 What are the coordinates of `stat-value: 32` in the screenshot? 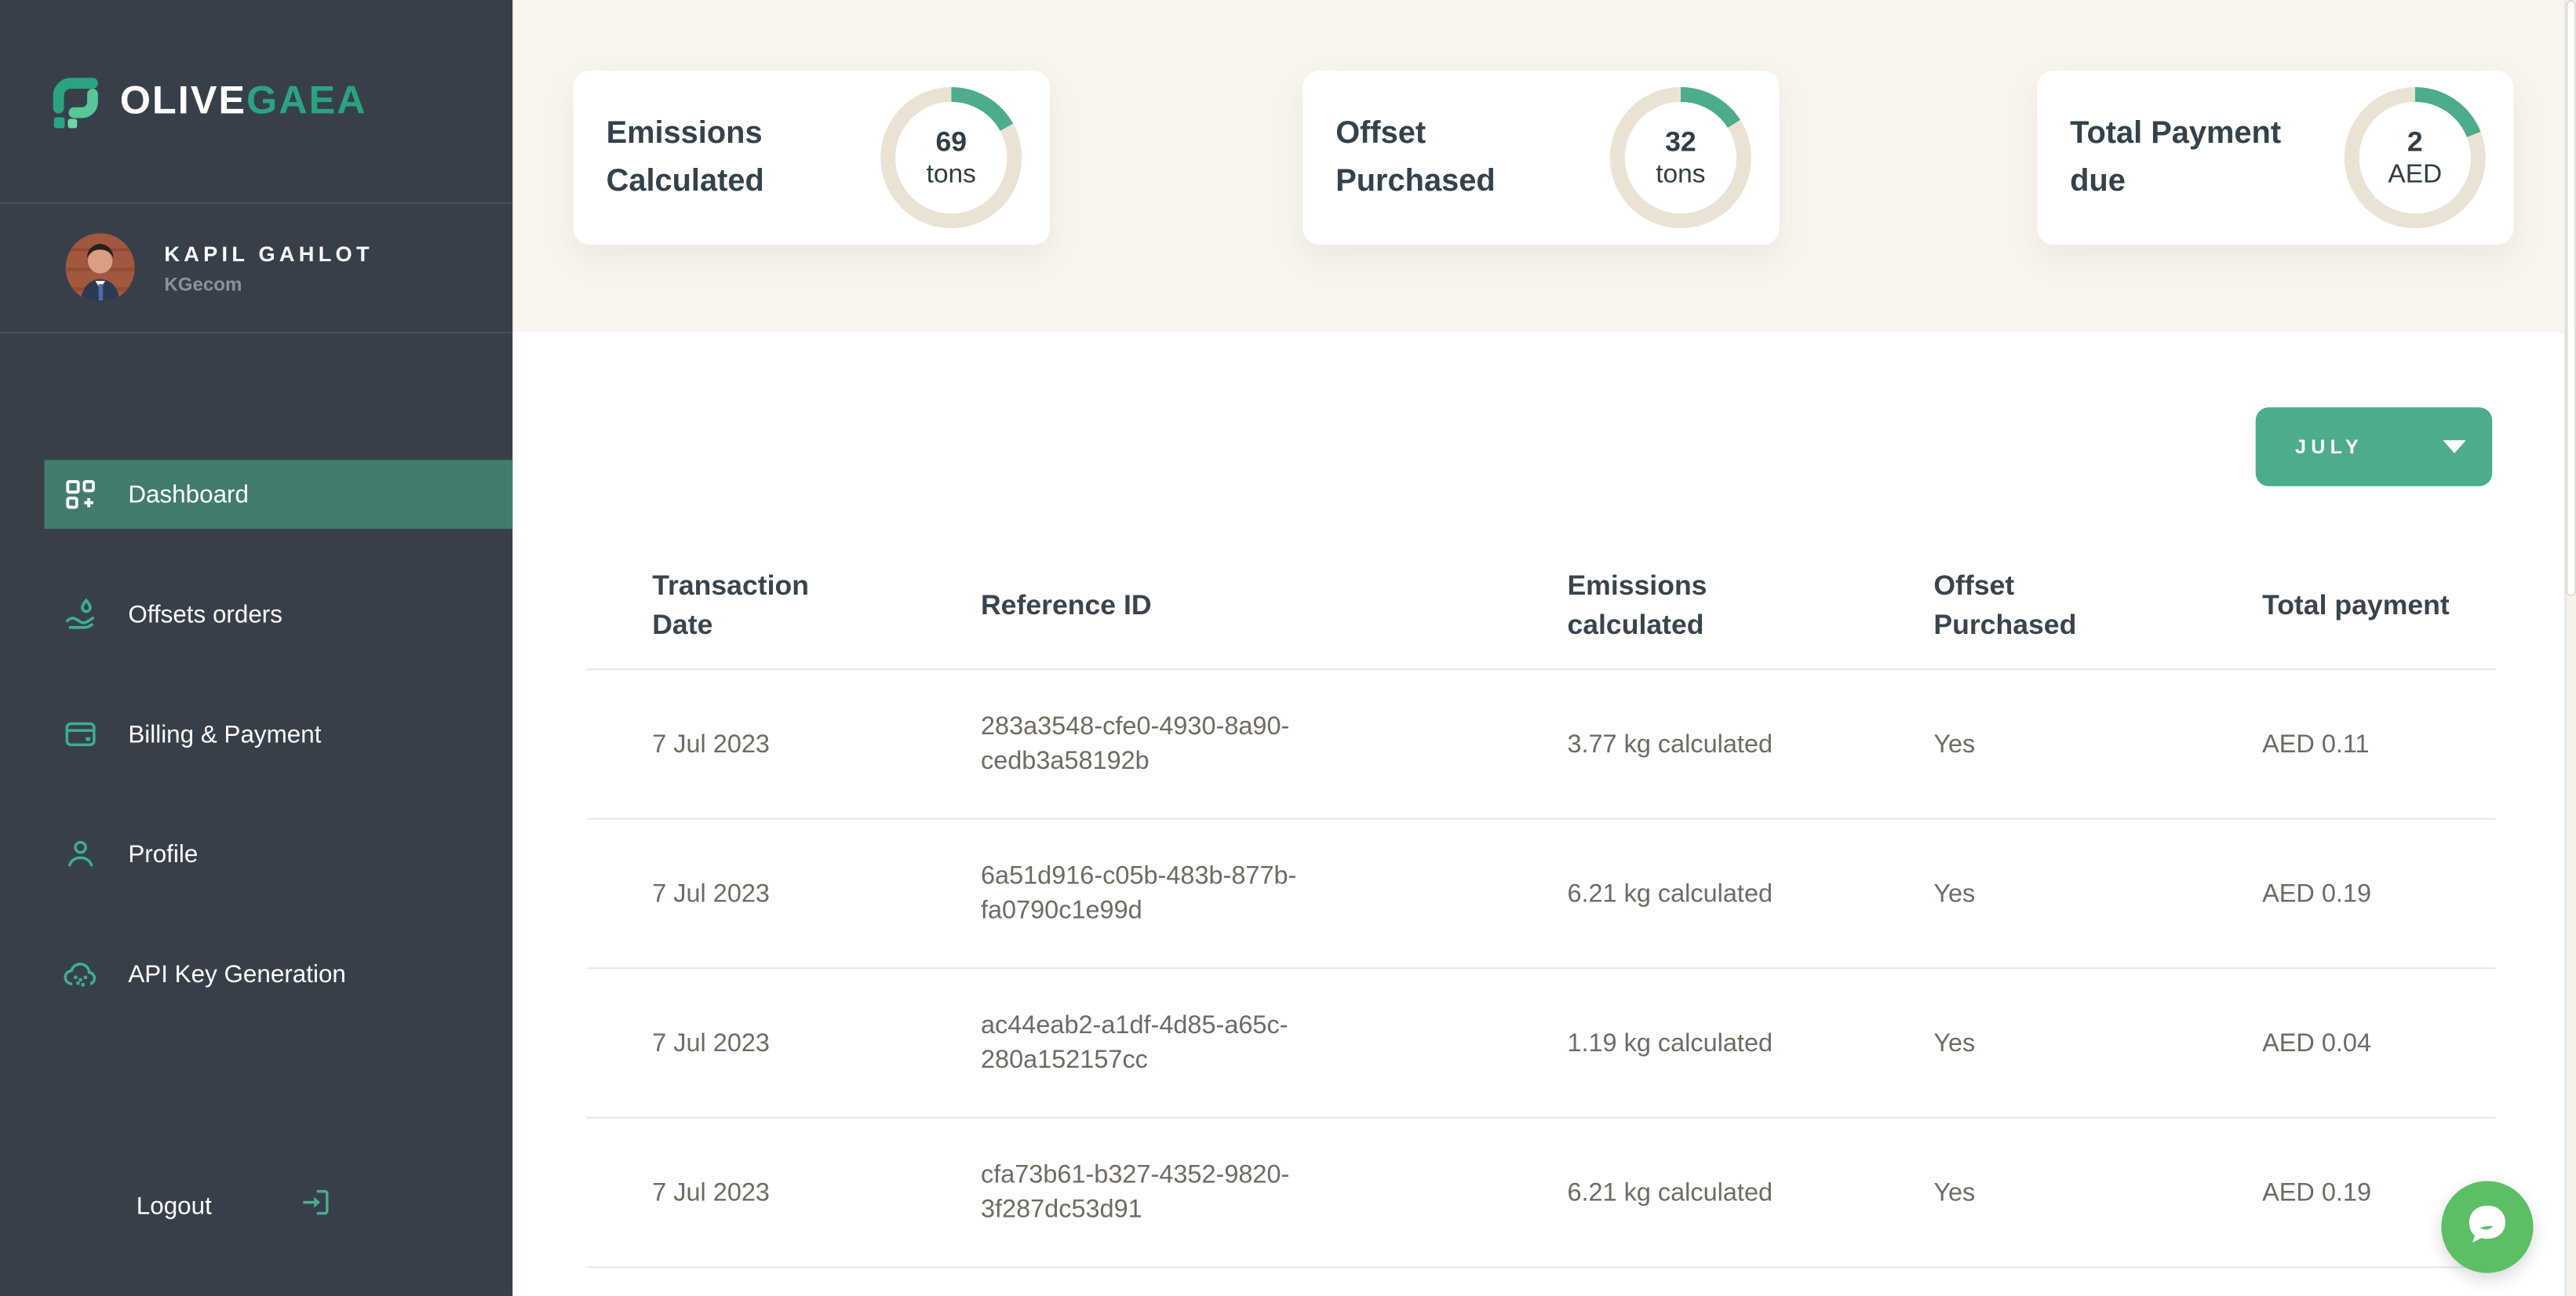 It's located at (1680, 141).